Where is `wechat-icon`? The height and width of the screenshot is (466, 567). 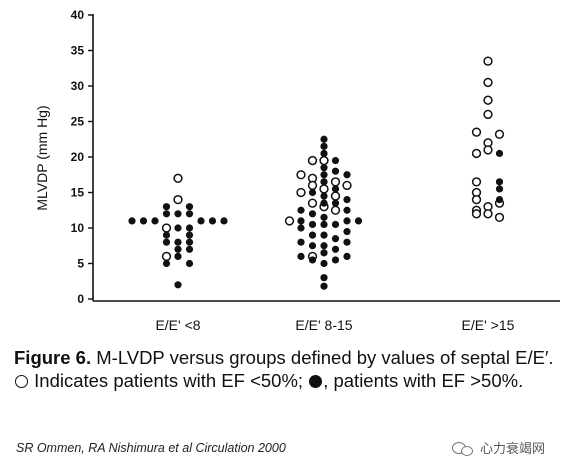
wechat-icon is located at coordinates (463, 448).